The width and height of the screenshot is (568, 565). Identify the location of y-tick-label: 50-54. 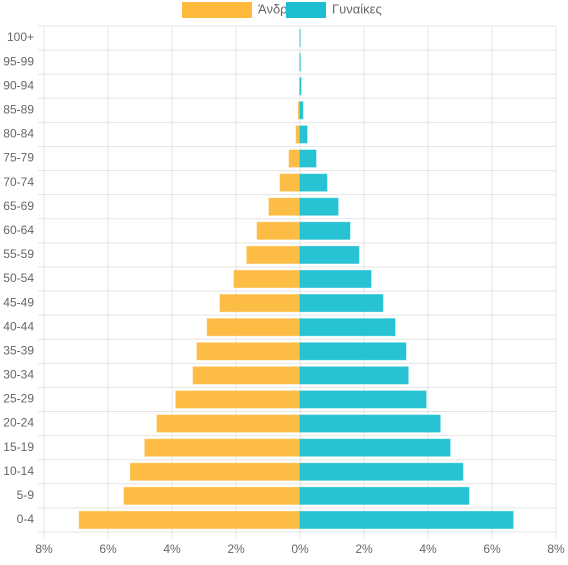
(18, 278).